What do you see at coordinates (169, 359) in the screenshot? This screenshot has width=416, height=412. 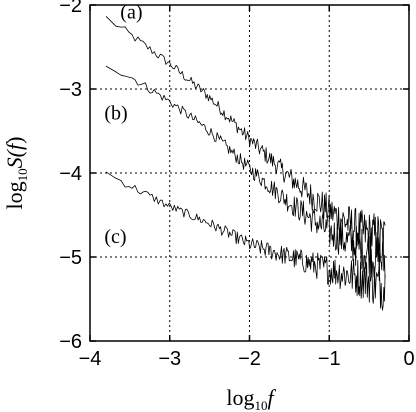 I see `x-tick-label: −3` at bounding box center [169, 359].